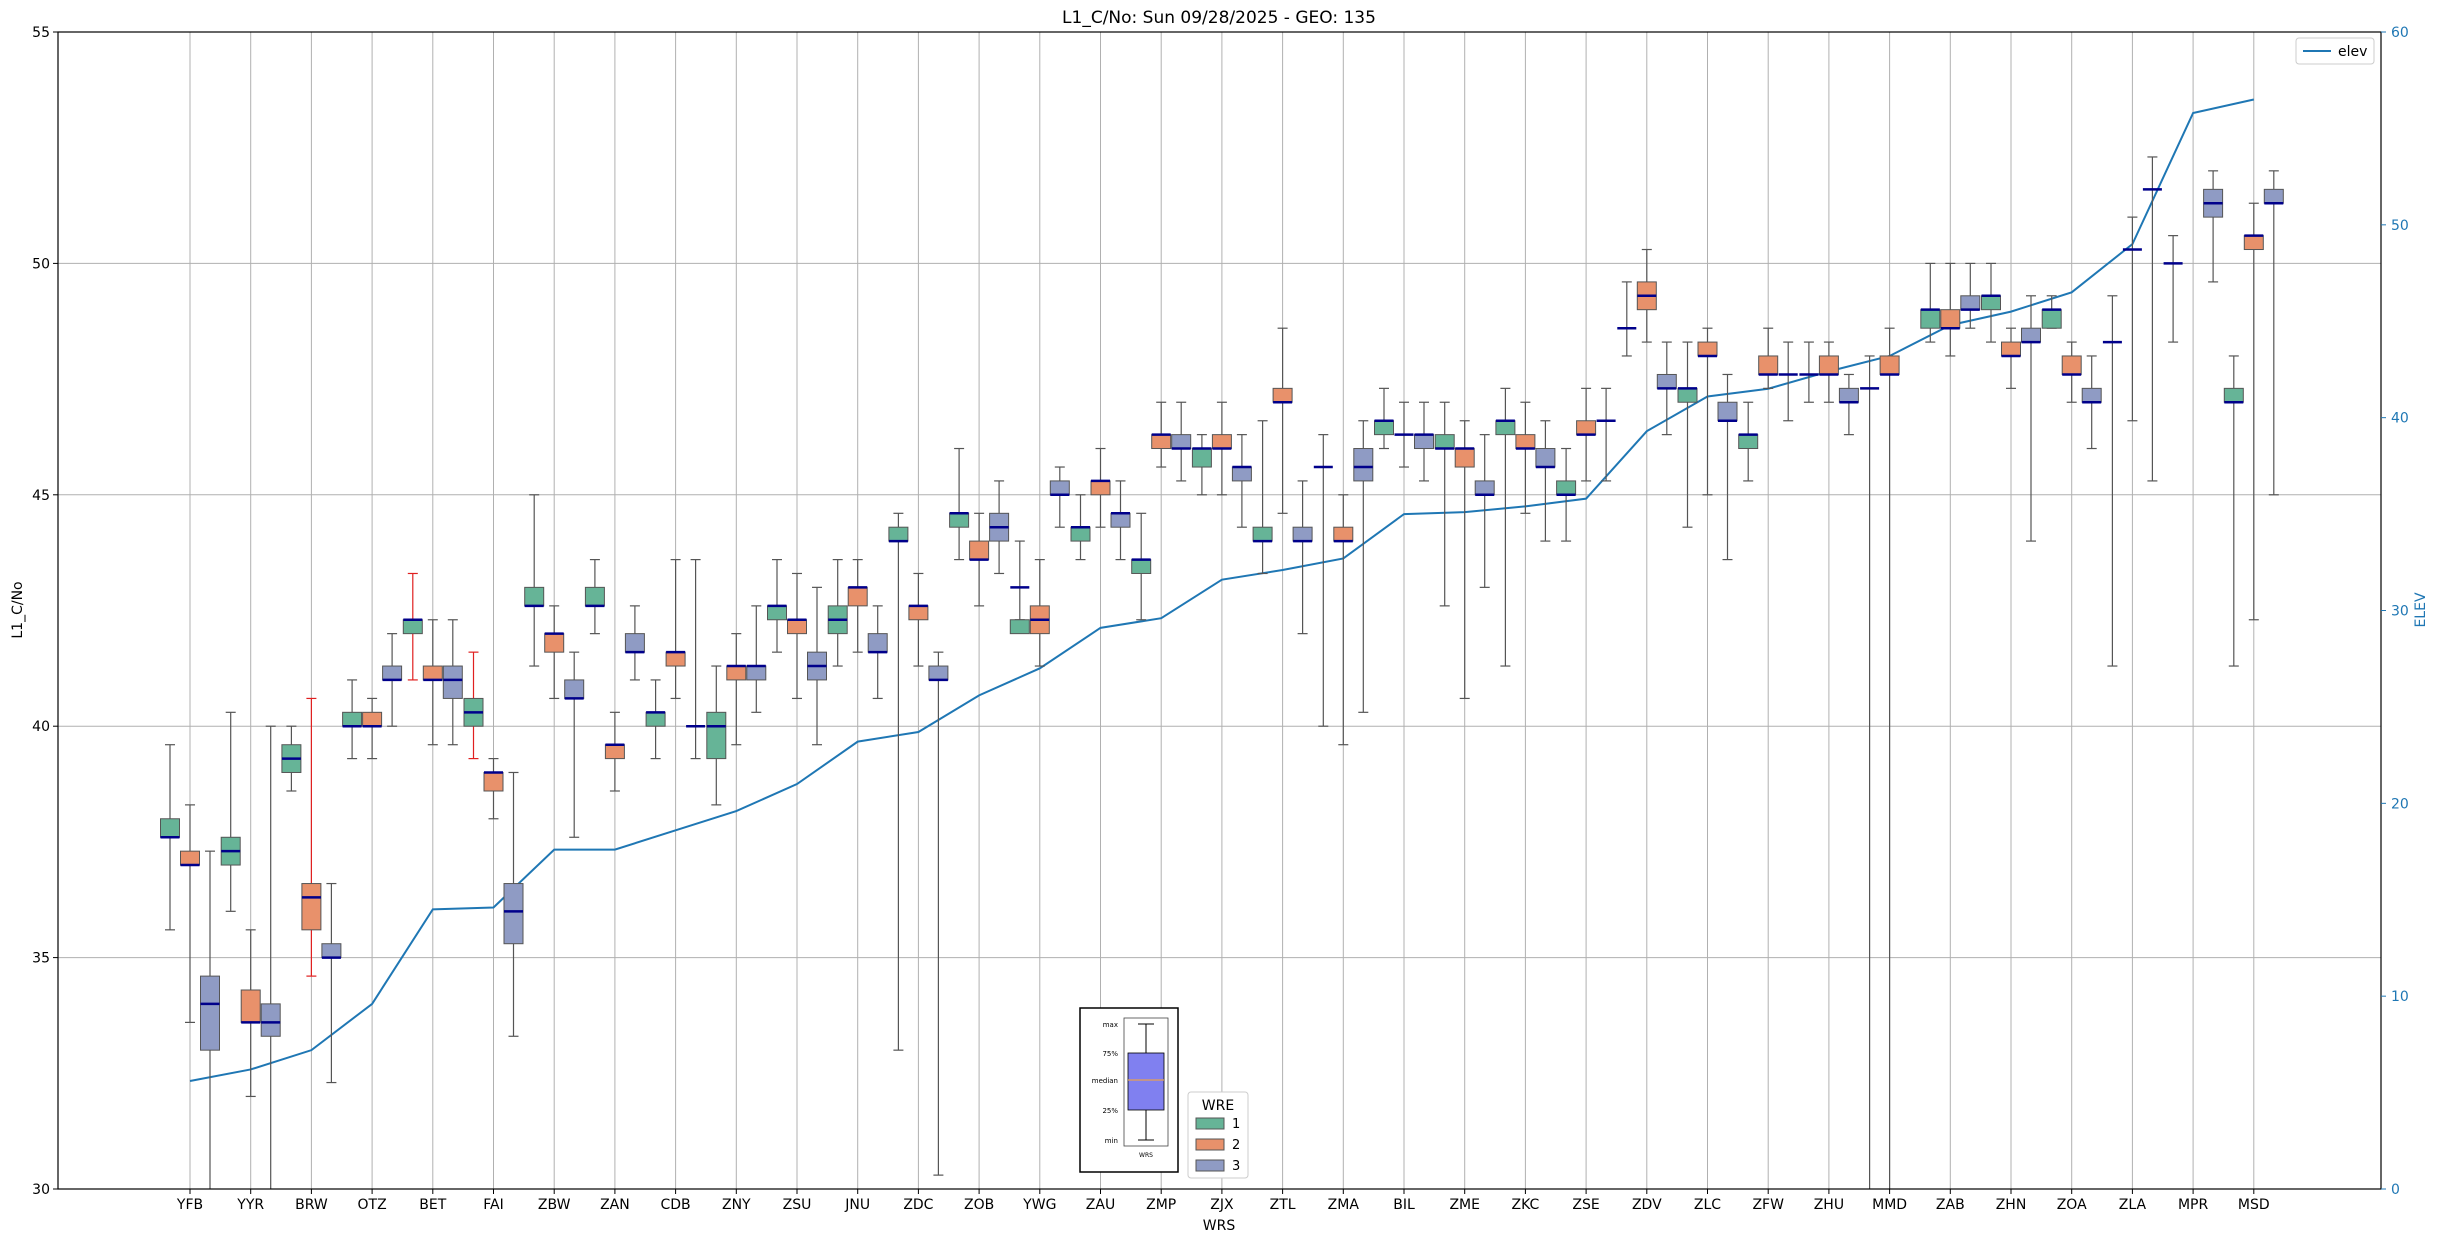 Image resolution: width=2438 pixels, height=1240 pixels. I want to click on elev-legend: elev, so click(2335, 51).